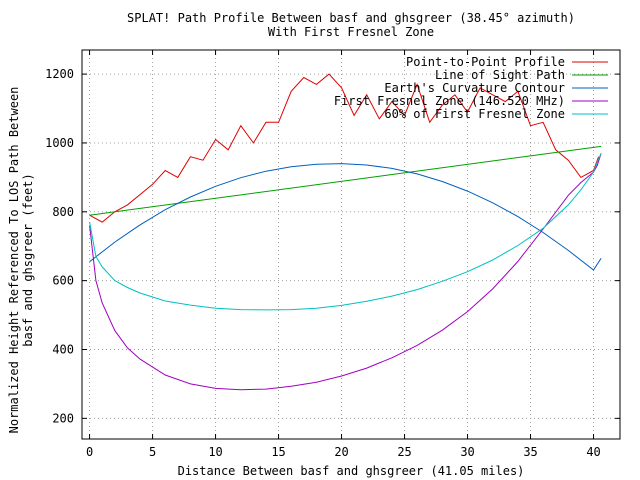 The height and width of the screenshot is (480, 640). I want to click on x-tick-label: 30, so click(467, 452).